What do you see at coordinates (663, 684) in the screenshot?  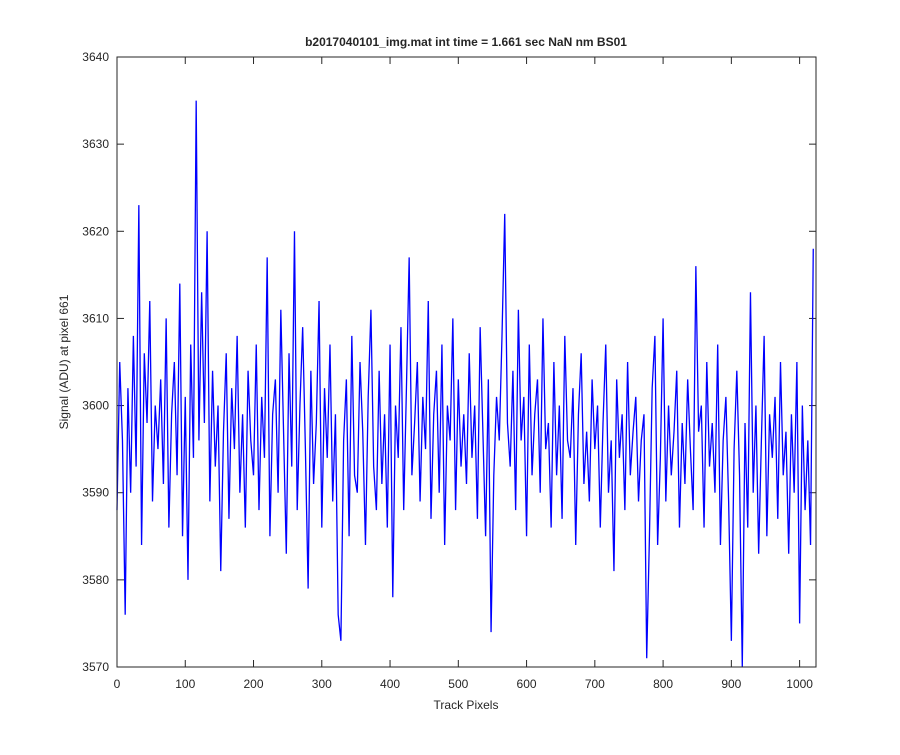 I see `x-tick-label: 800` at bounding box center [663, 684].